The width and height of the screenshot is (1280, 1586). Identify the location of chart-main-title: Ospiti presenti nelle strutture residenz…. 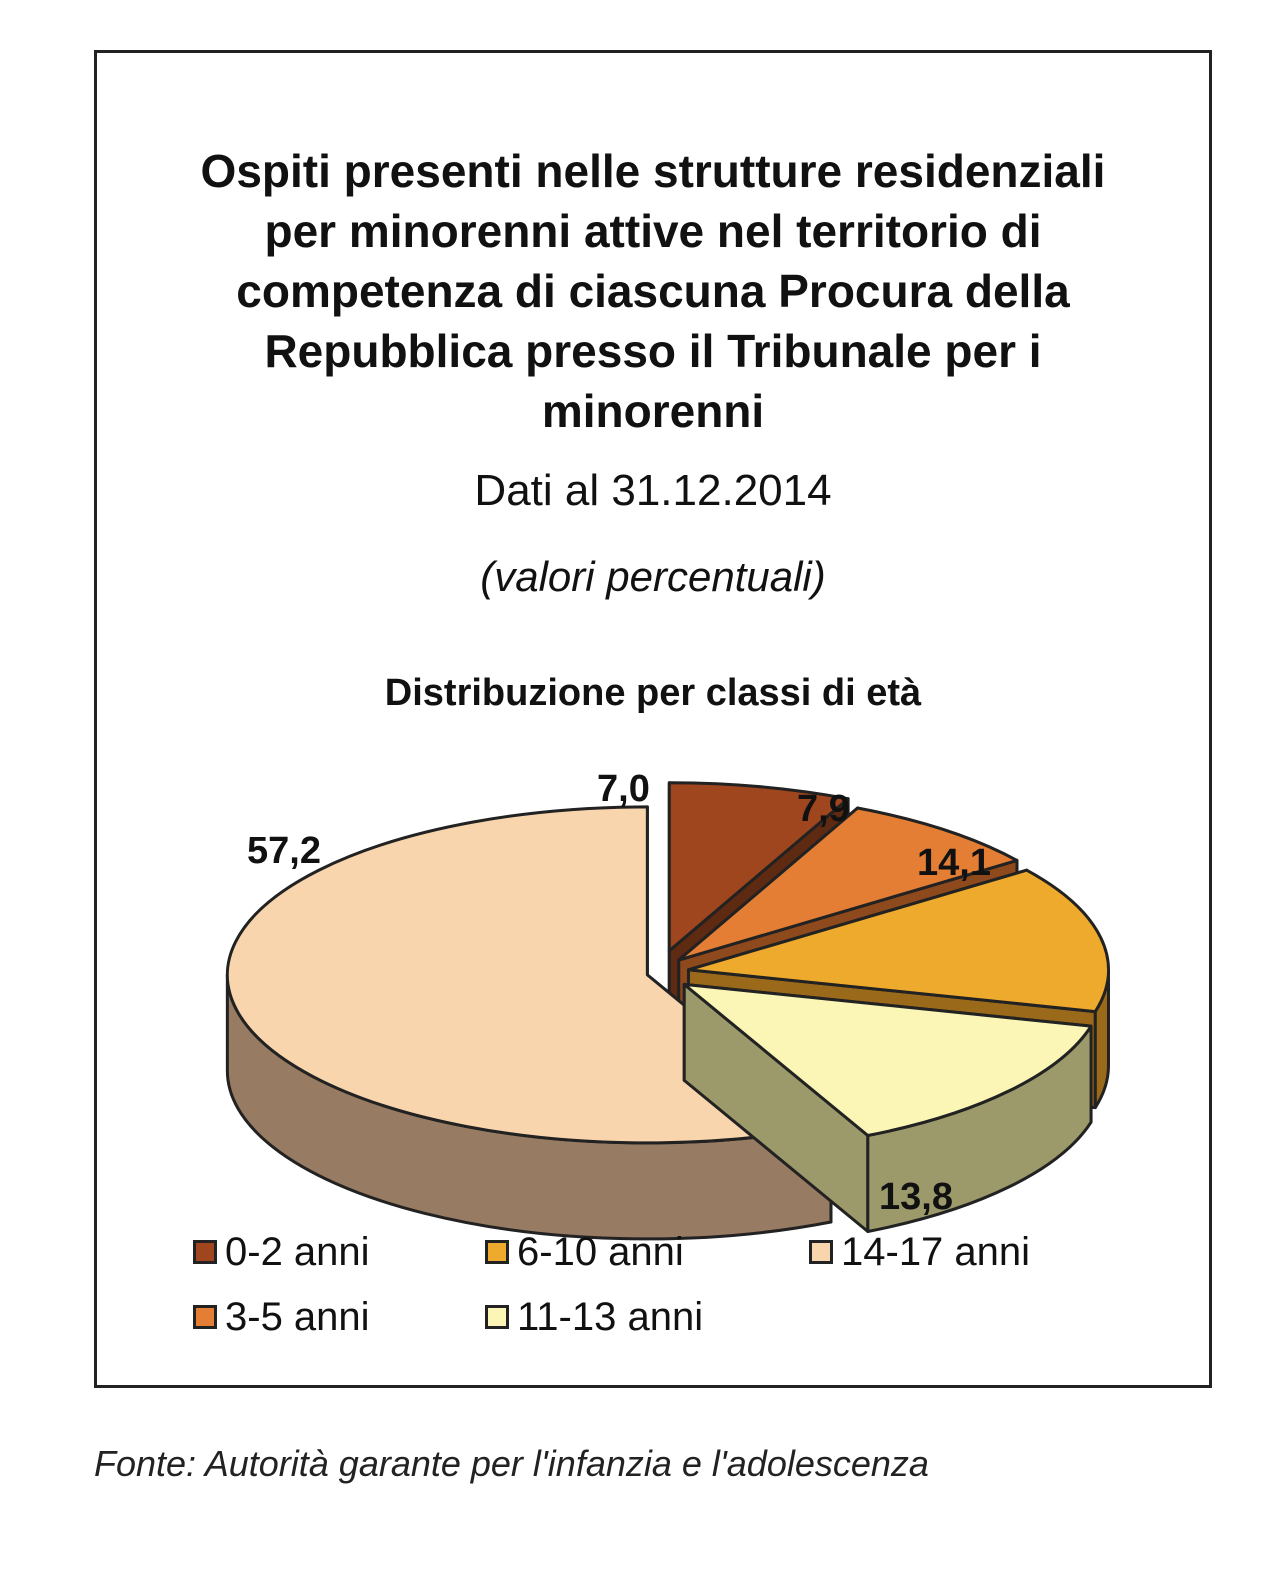
(653, 291).